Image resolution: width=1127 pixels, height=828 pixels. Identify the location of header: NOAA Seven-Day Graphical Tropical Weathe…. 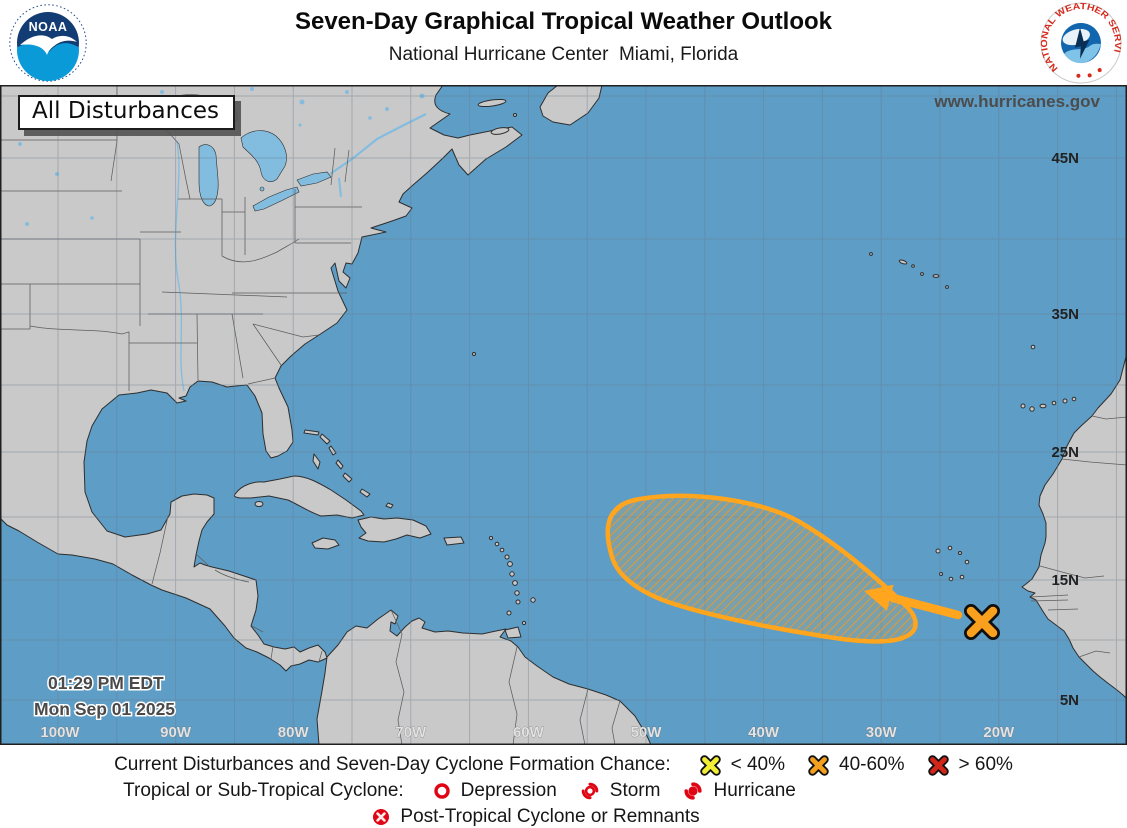
(563, 42).